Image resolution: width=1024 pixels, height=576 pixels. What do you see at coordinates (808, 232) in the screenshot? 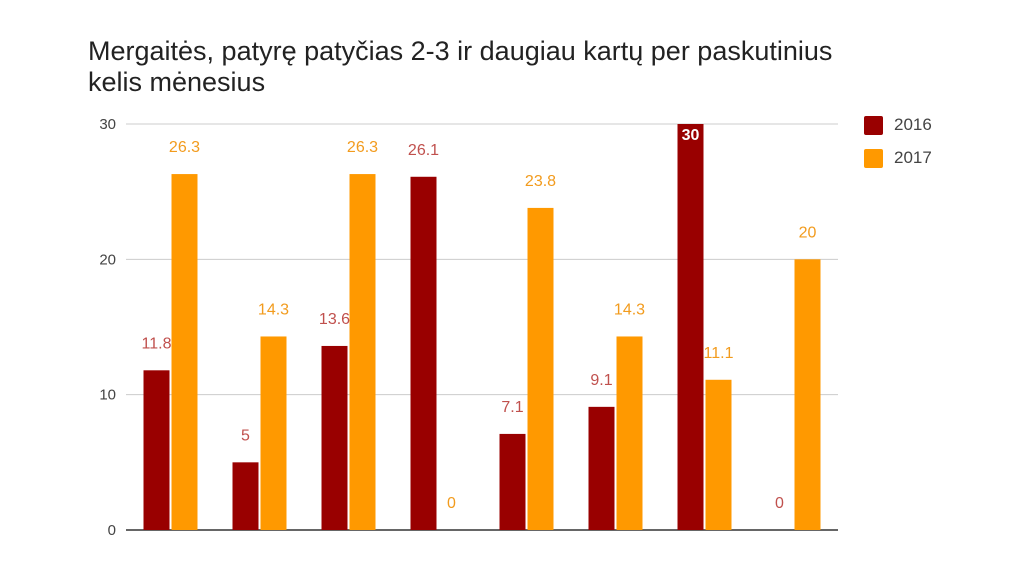
I see `data-label: 20` at bounding box center [808, 232].